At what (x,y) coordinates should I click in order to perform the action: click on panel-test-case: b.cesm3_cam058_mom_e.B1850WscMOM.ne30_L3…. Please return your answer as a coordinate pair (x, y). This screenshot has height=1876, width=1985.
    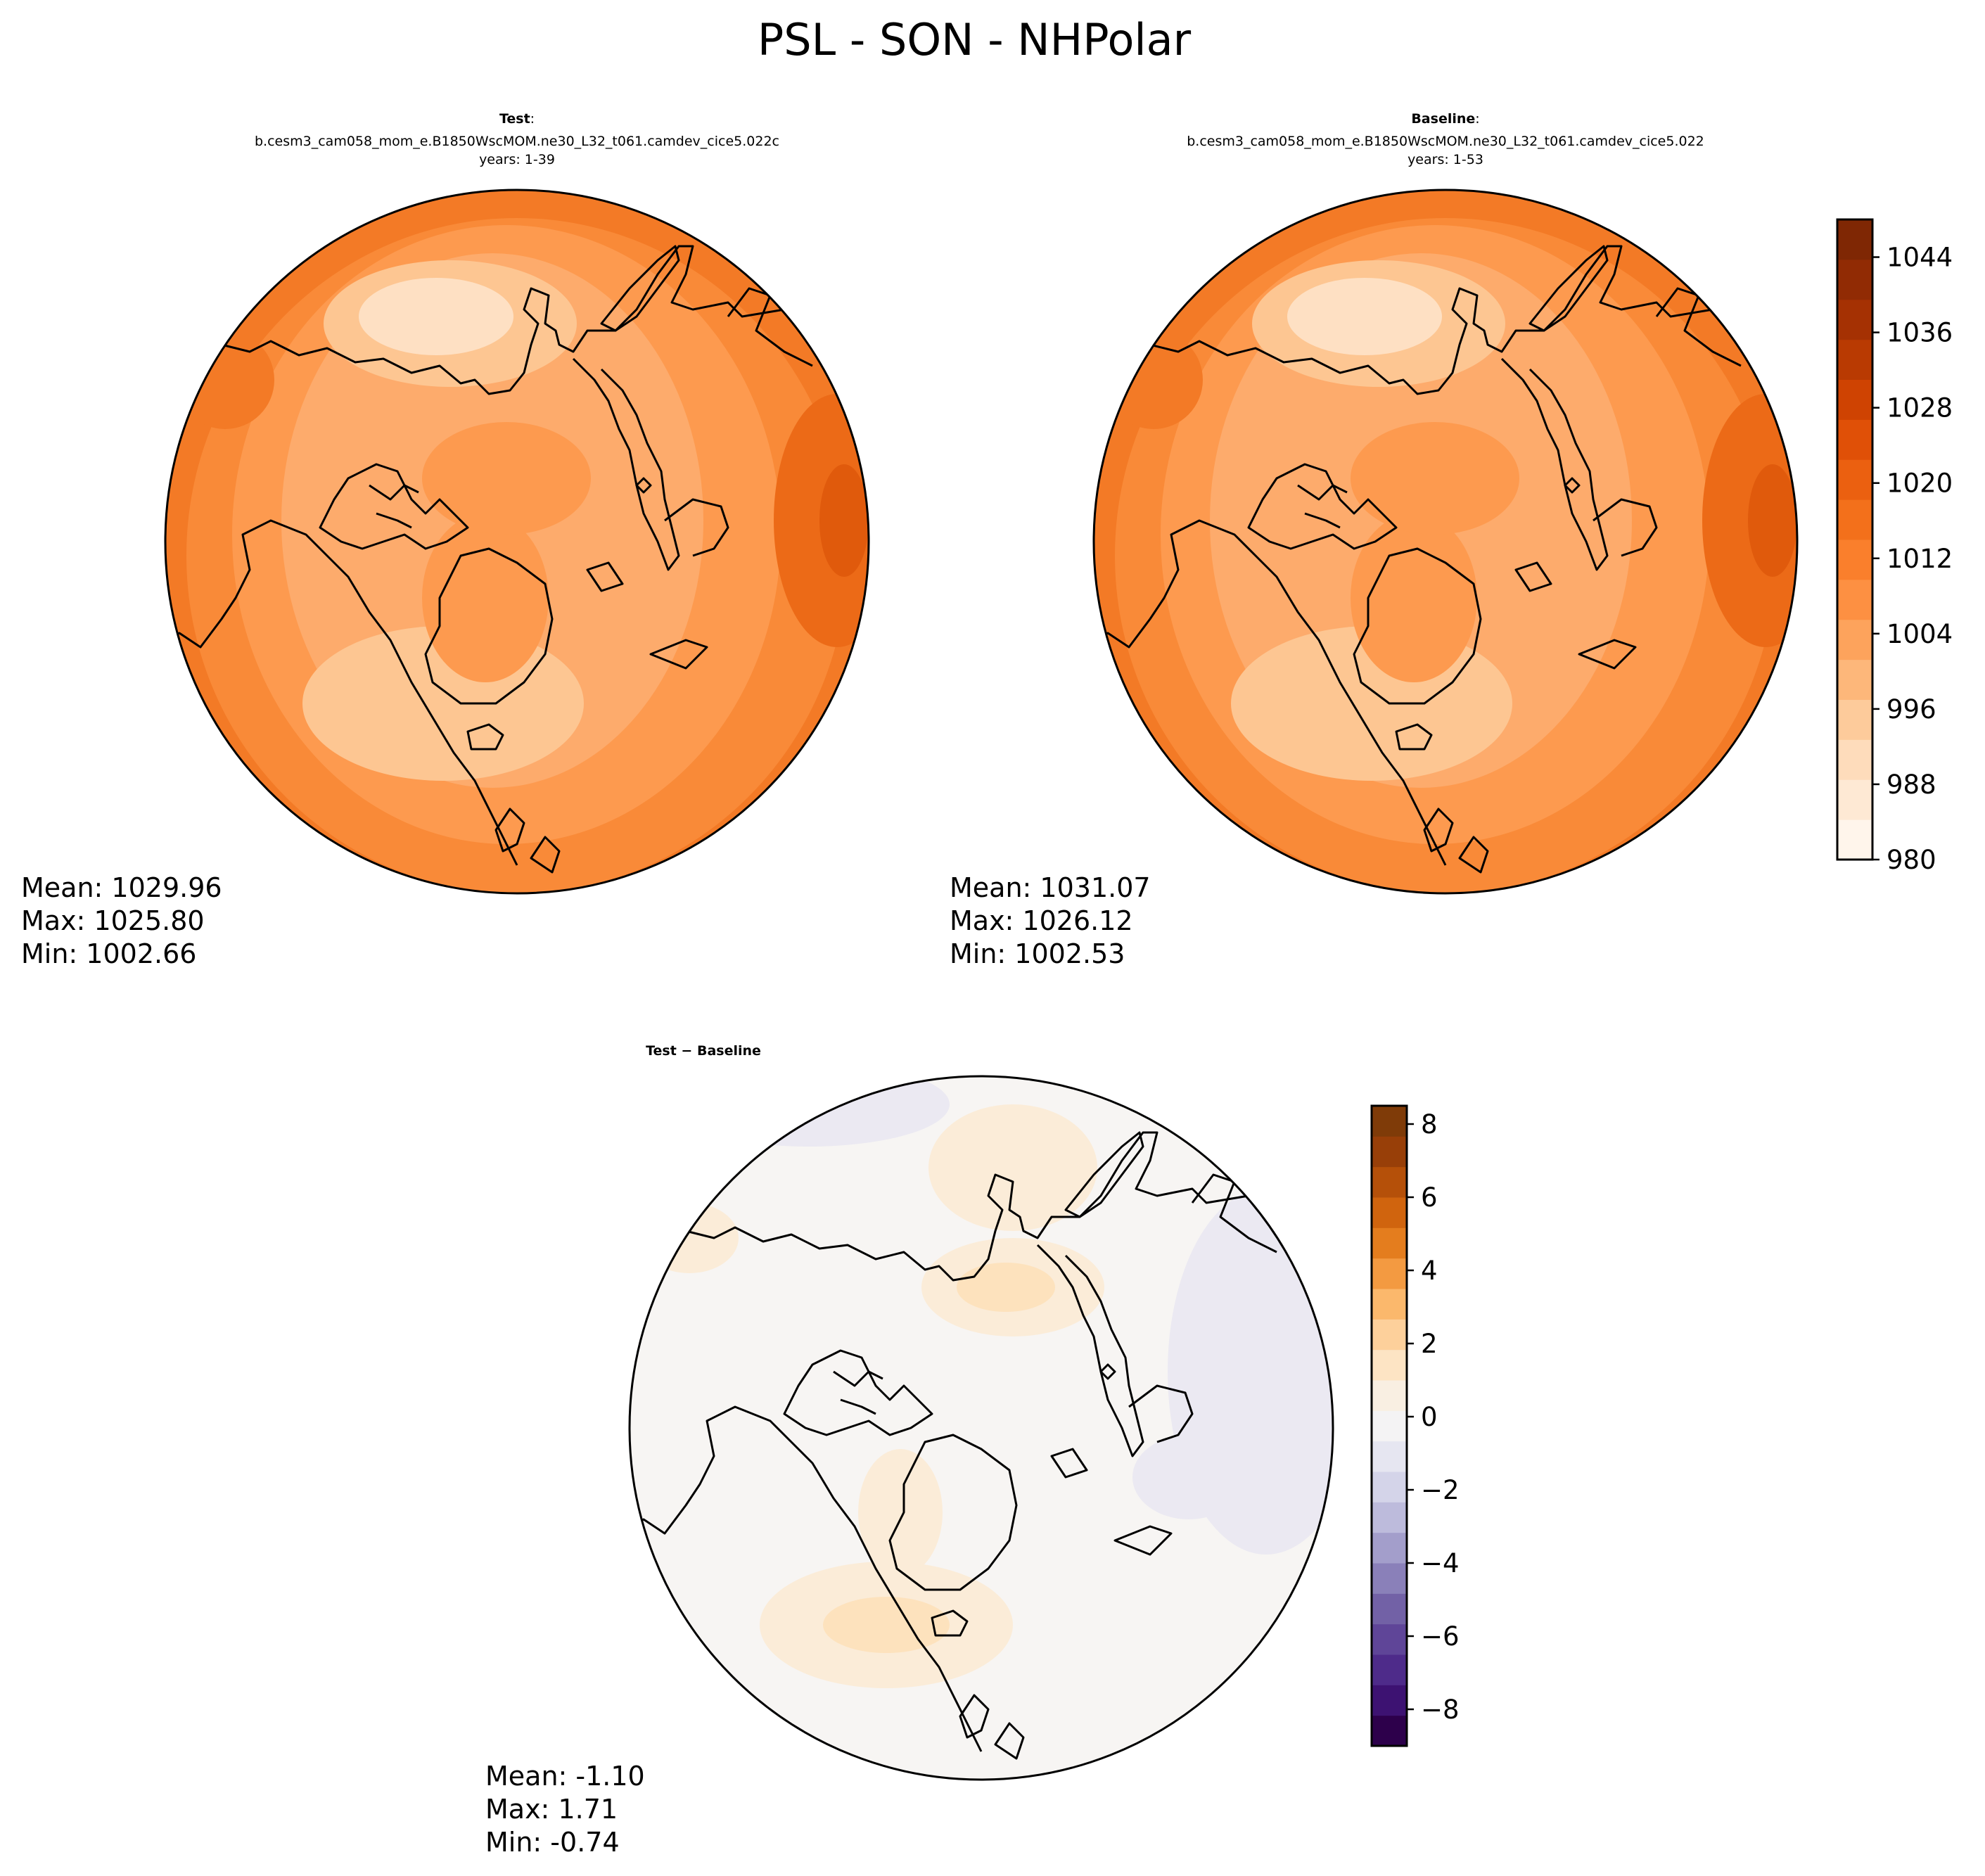
    Looking at the image, I should click on (517, 141).